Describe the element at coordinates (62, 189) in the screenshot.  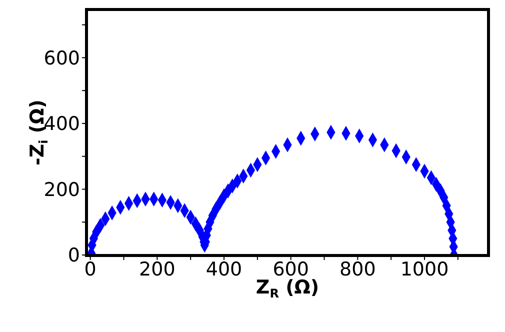
I see `y-tick-label: 200` at that location.